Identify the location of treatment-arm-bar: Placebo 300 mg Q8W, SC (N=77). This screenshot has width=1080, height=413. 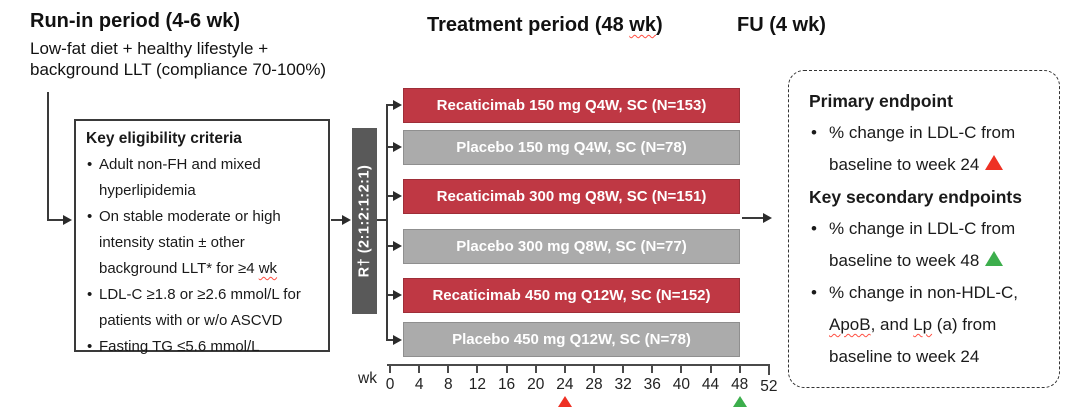
(571, 246).